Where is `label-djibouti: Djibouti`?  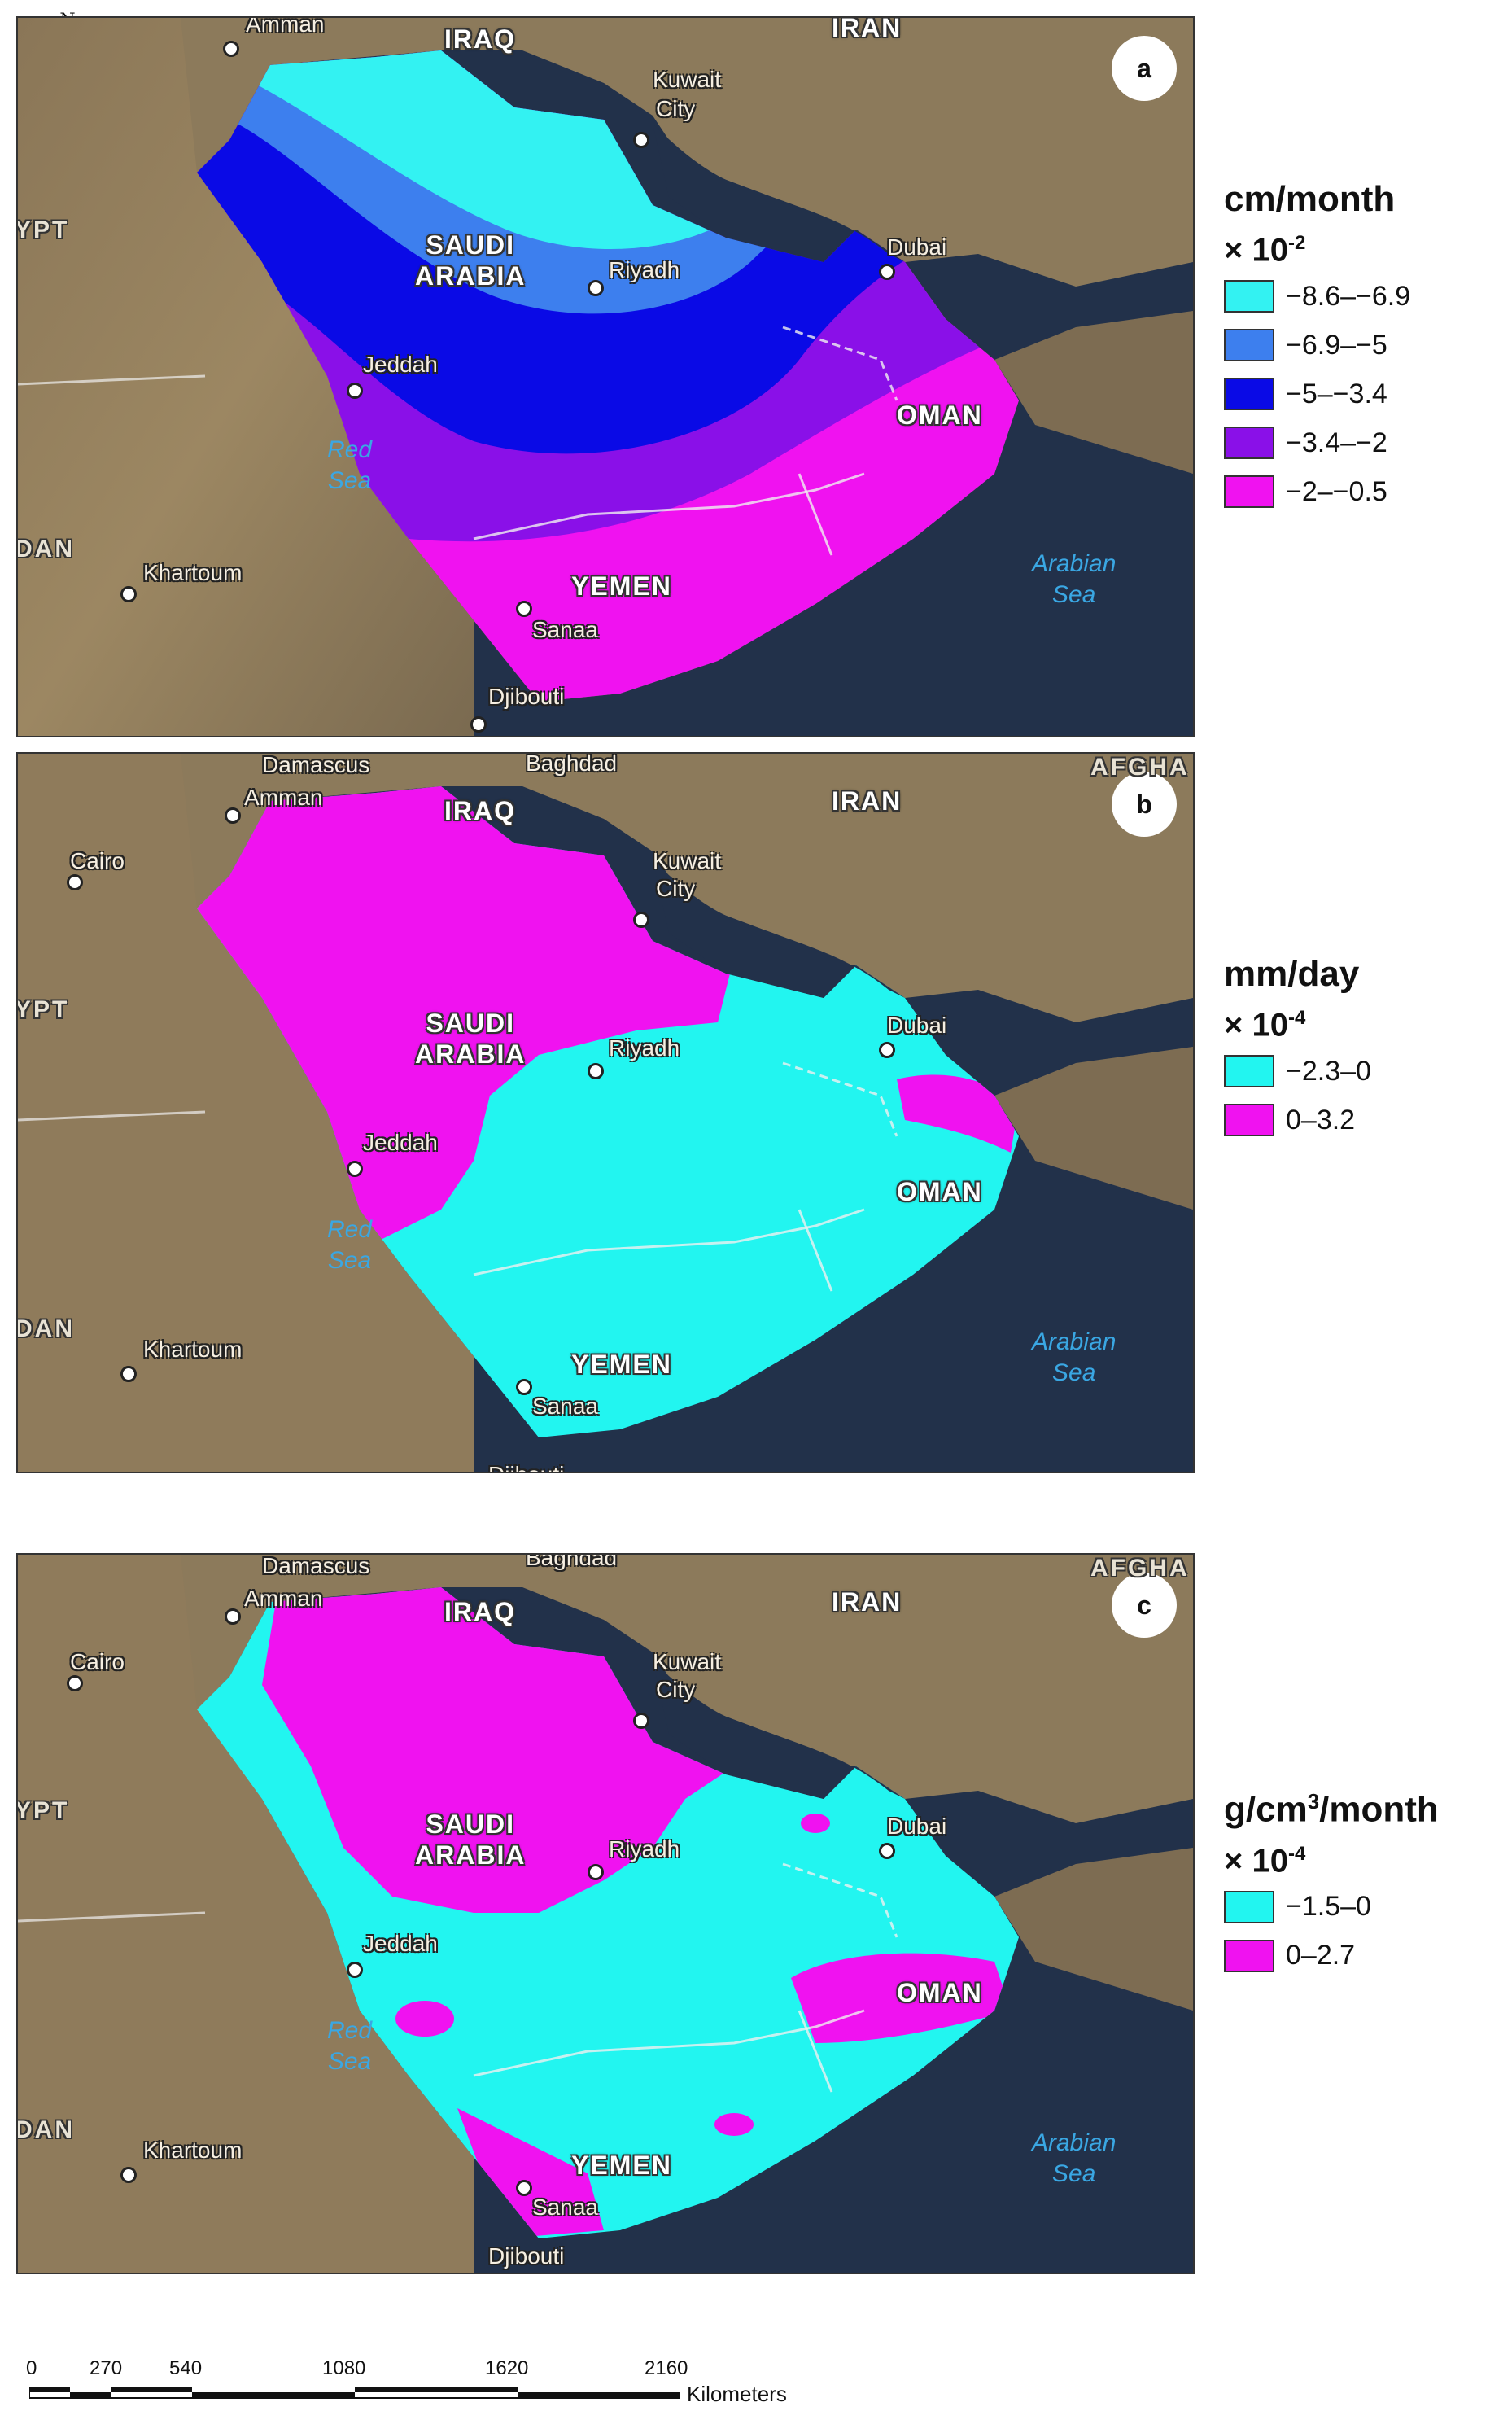
label-djibouti: Djibouti is located at coordinates (526, 2256).